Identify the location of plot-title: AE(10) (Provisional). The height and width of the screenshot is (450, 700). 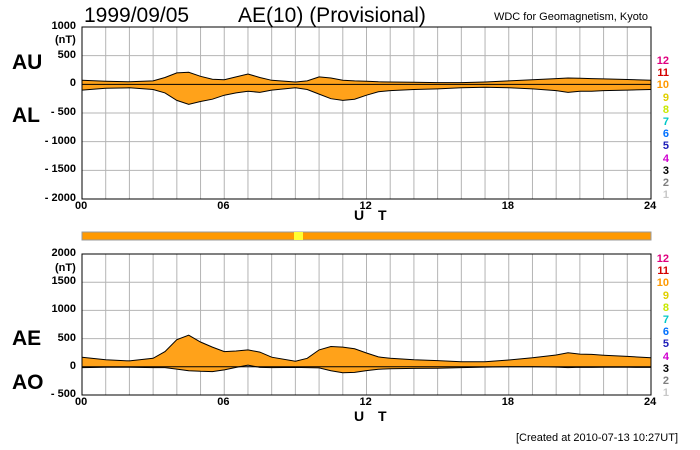
(332, 15).